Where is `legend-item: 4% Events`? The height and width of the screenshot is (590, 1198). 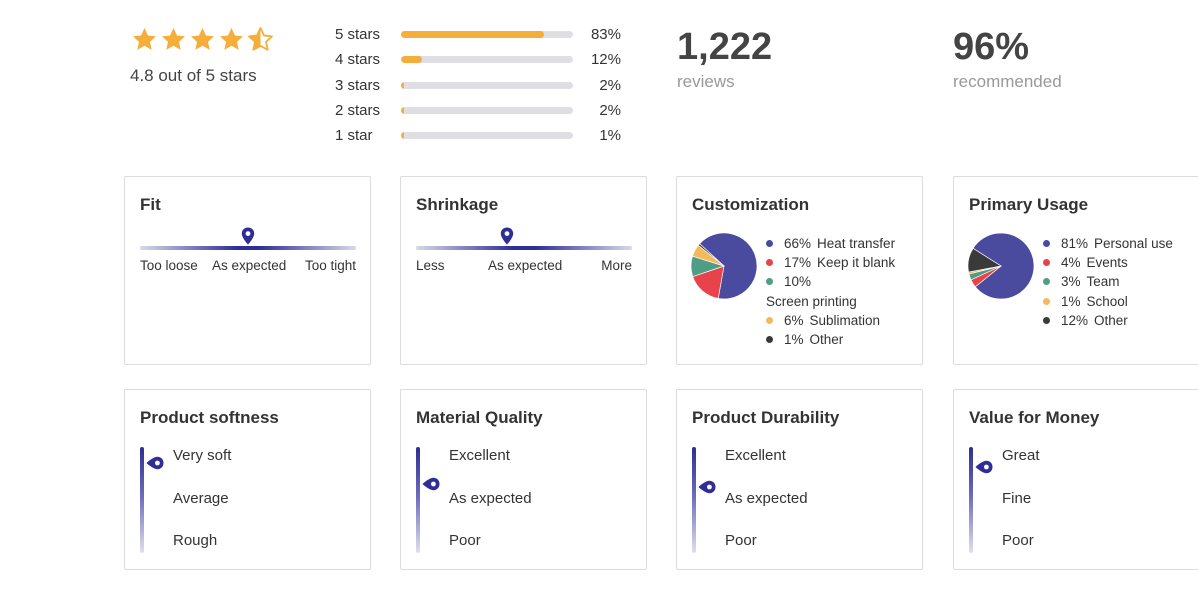 legend-item: 4% Events is located at coordinates (1118, 263).